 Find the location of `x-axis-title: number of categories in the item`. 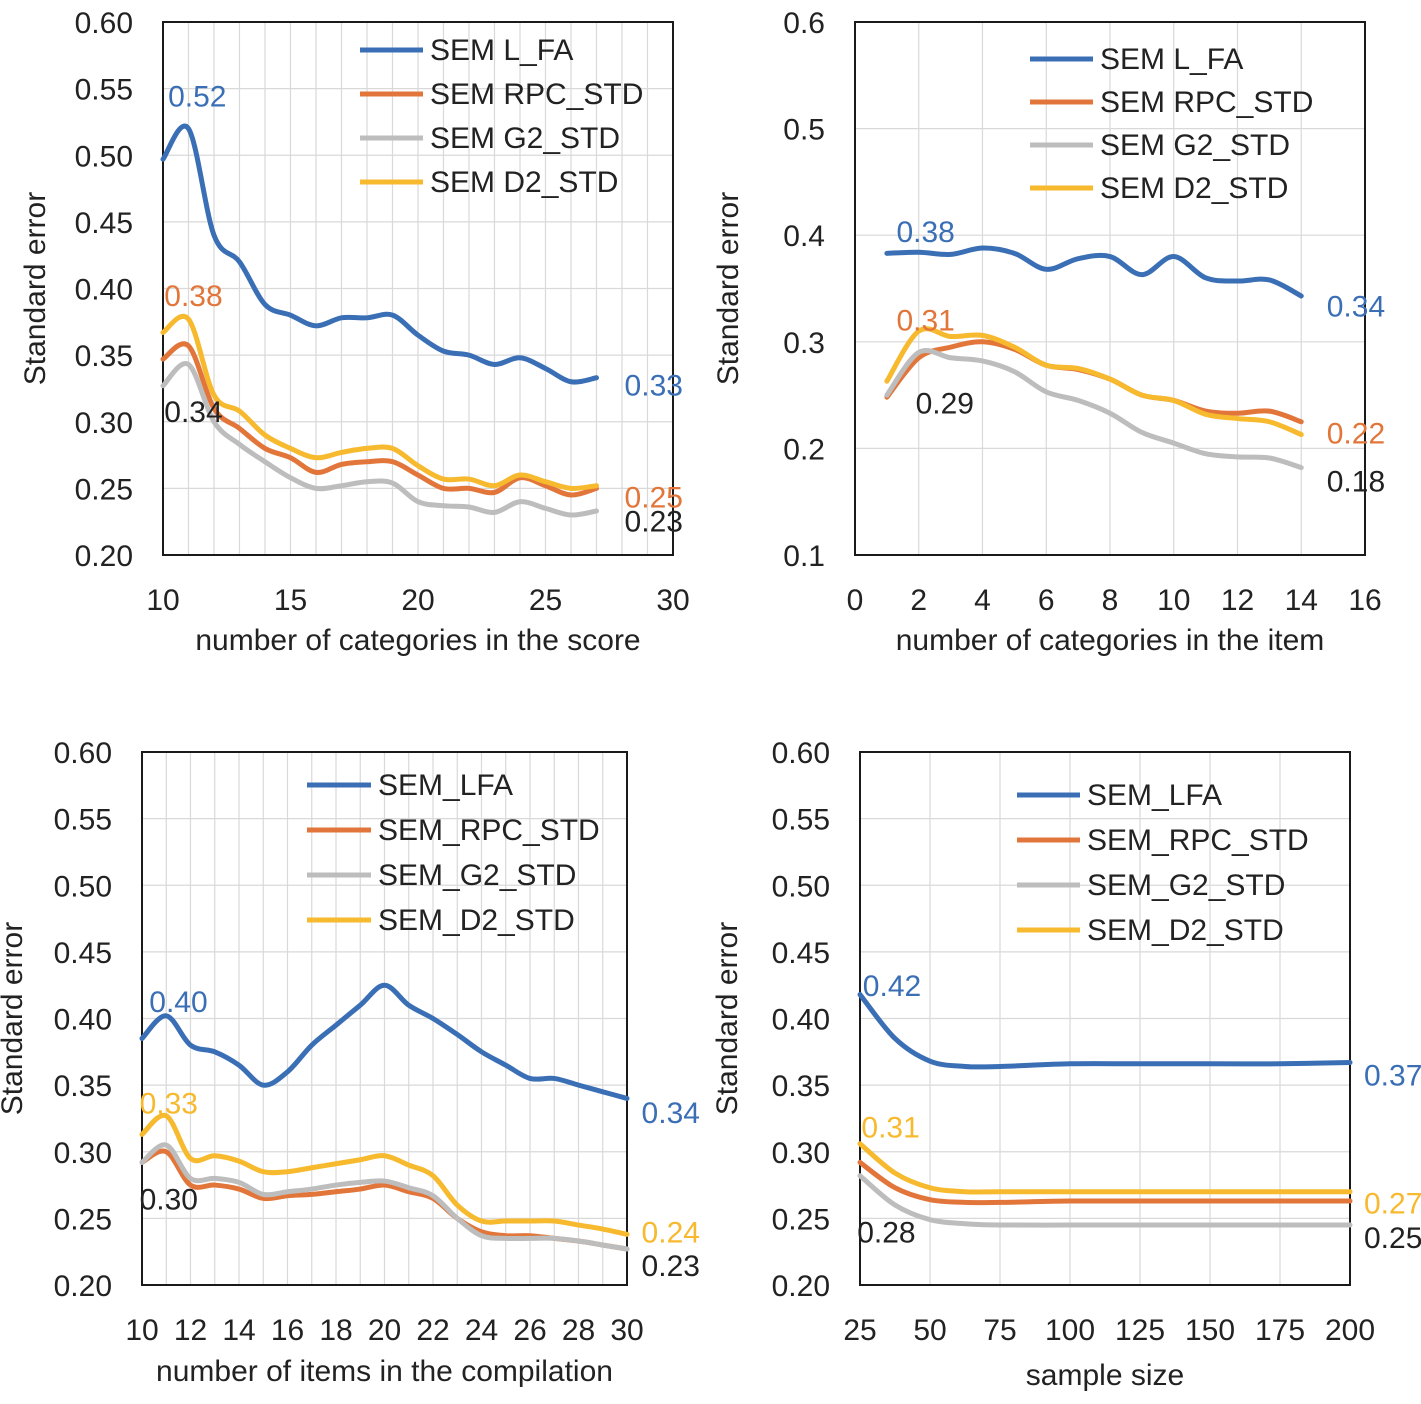

x-axis-title: number of categories in the item is located at coordinates (1110, 640).